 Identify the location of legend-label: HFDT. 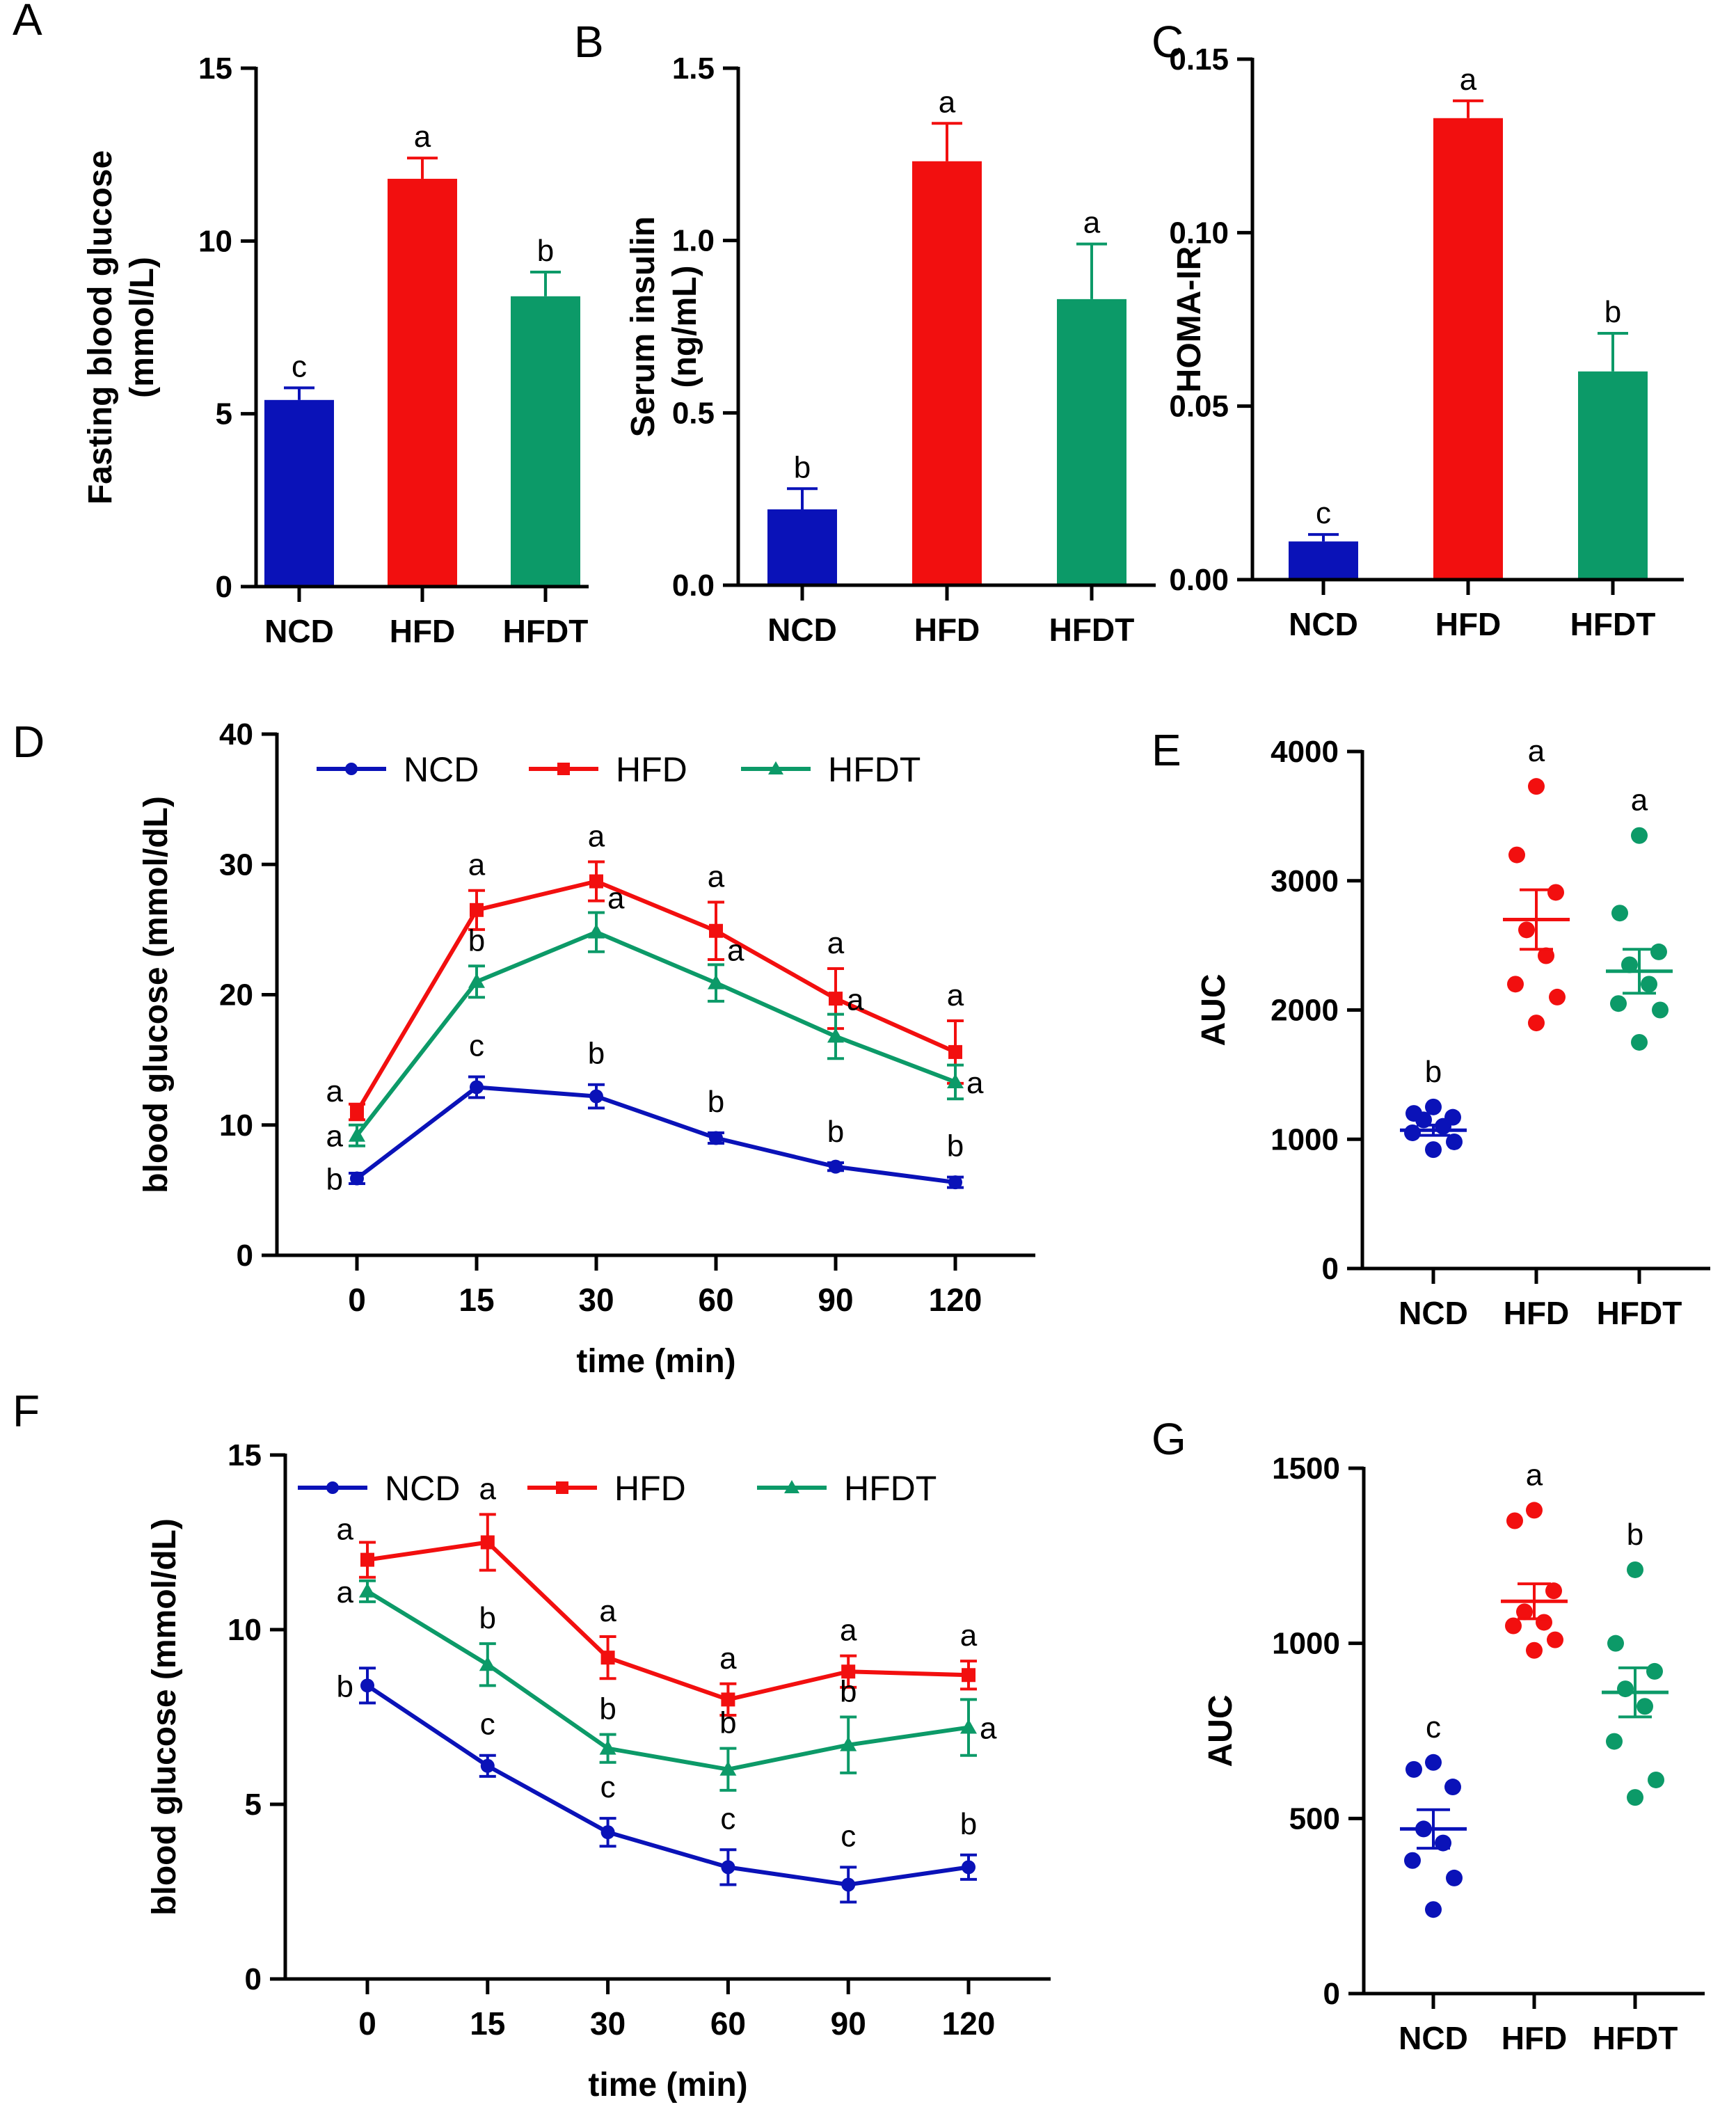
(890, 1489).